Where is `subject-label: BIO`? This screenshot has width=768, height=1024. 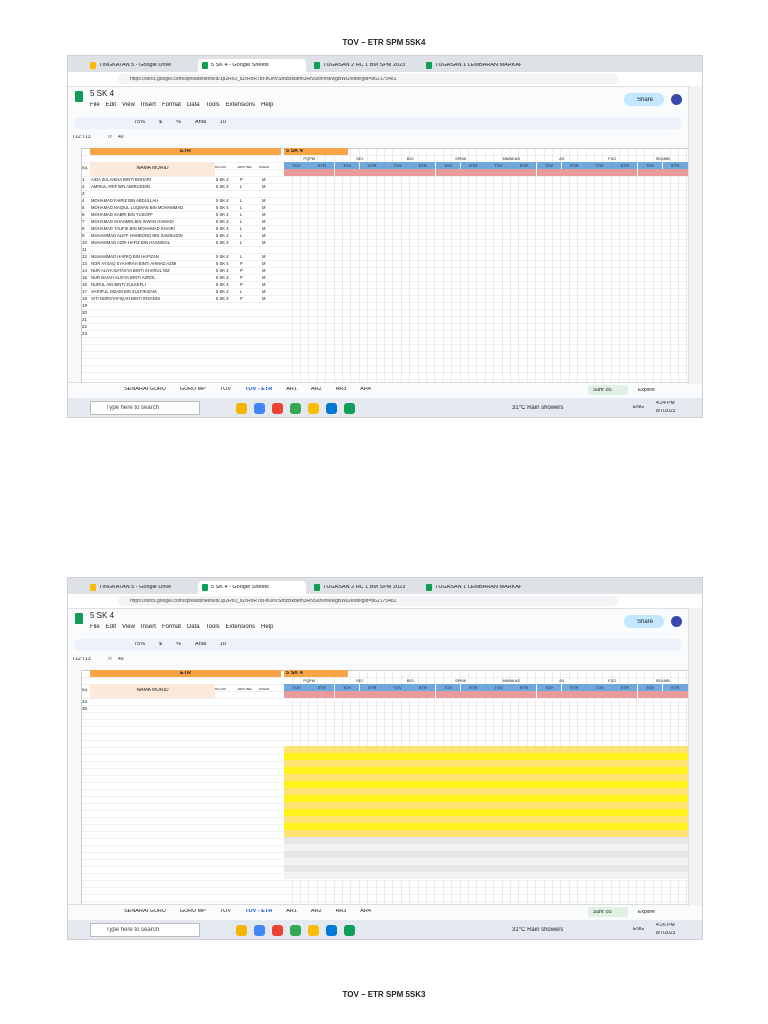
subject-label: BIO is located at coordinates (410, 680).